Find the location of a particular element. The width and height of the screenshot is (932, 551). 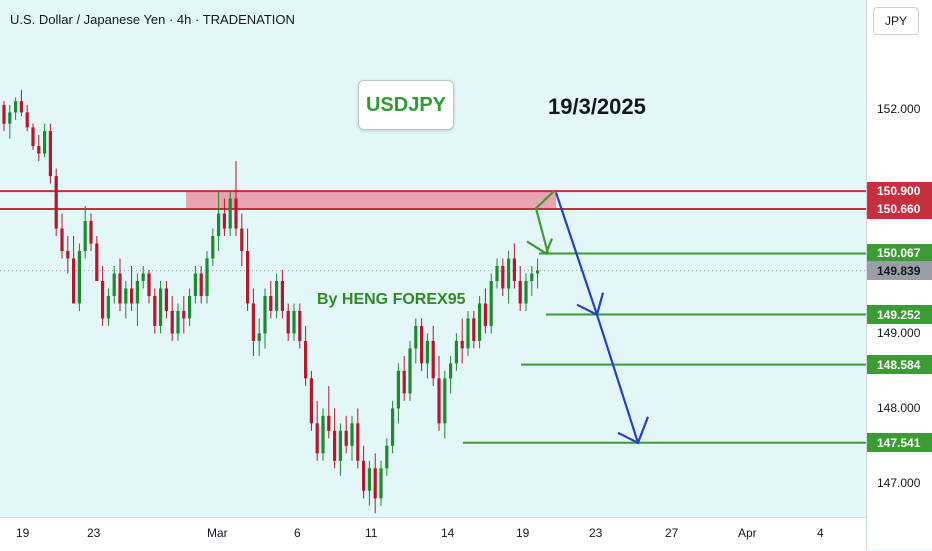

time-tick-label: 11 is located at coordinates (371, 533).